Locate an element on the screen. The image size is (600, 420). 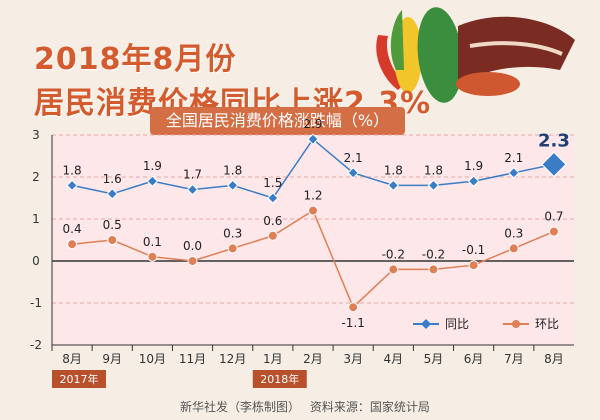
x-tick-label: 6月 is located at coordinates (474, 359).